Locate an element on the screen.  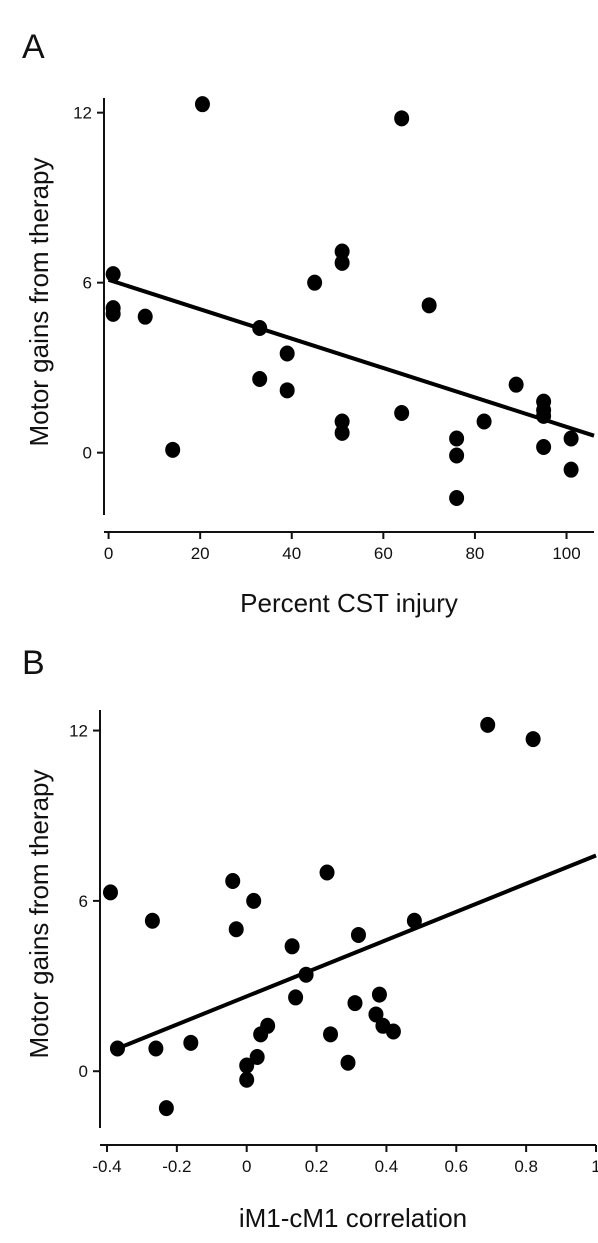
panel-a-xtick-label: 100 is located at coordinates (566, 553).